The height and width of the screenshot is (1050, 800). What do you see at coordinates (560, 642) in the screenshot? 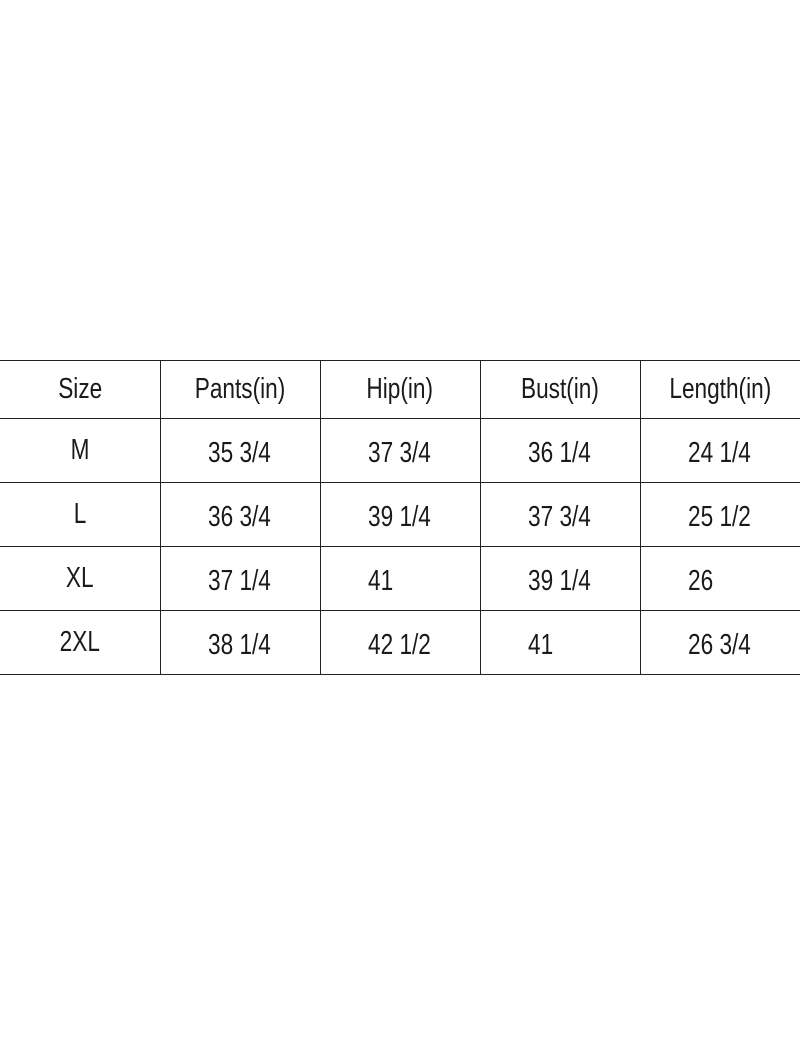
I see `bust-cell: 41` at bounding box center [560, 642].